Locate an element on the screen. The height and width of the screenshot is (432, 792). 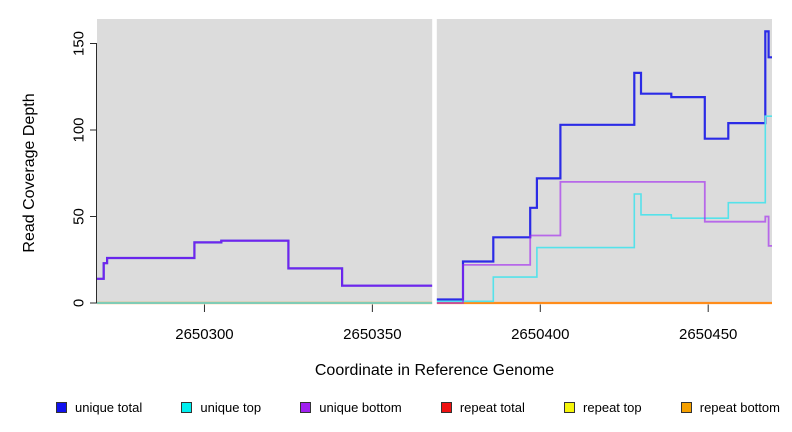
legend-item-repeat-total: repeat total is located at coordinates (482, 407).